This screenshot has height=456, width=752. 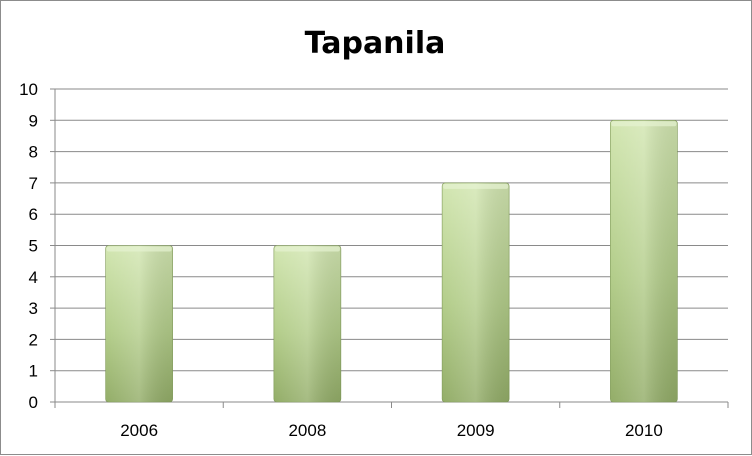 I want to click on x-tick-label: 2006, so click(x=139, y=430).